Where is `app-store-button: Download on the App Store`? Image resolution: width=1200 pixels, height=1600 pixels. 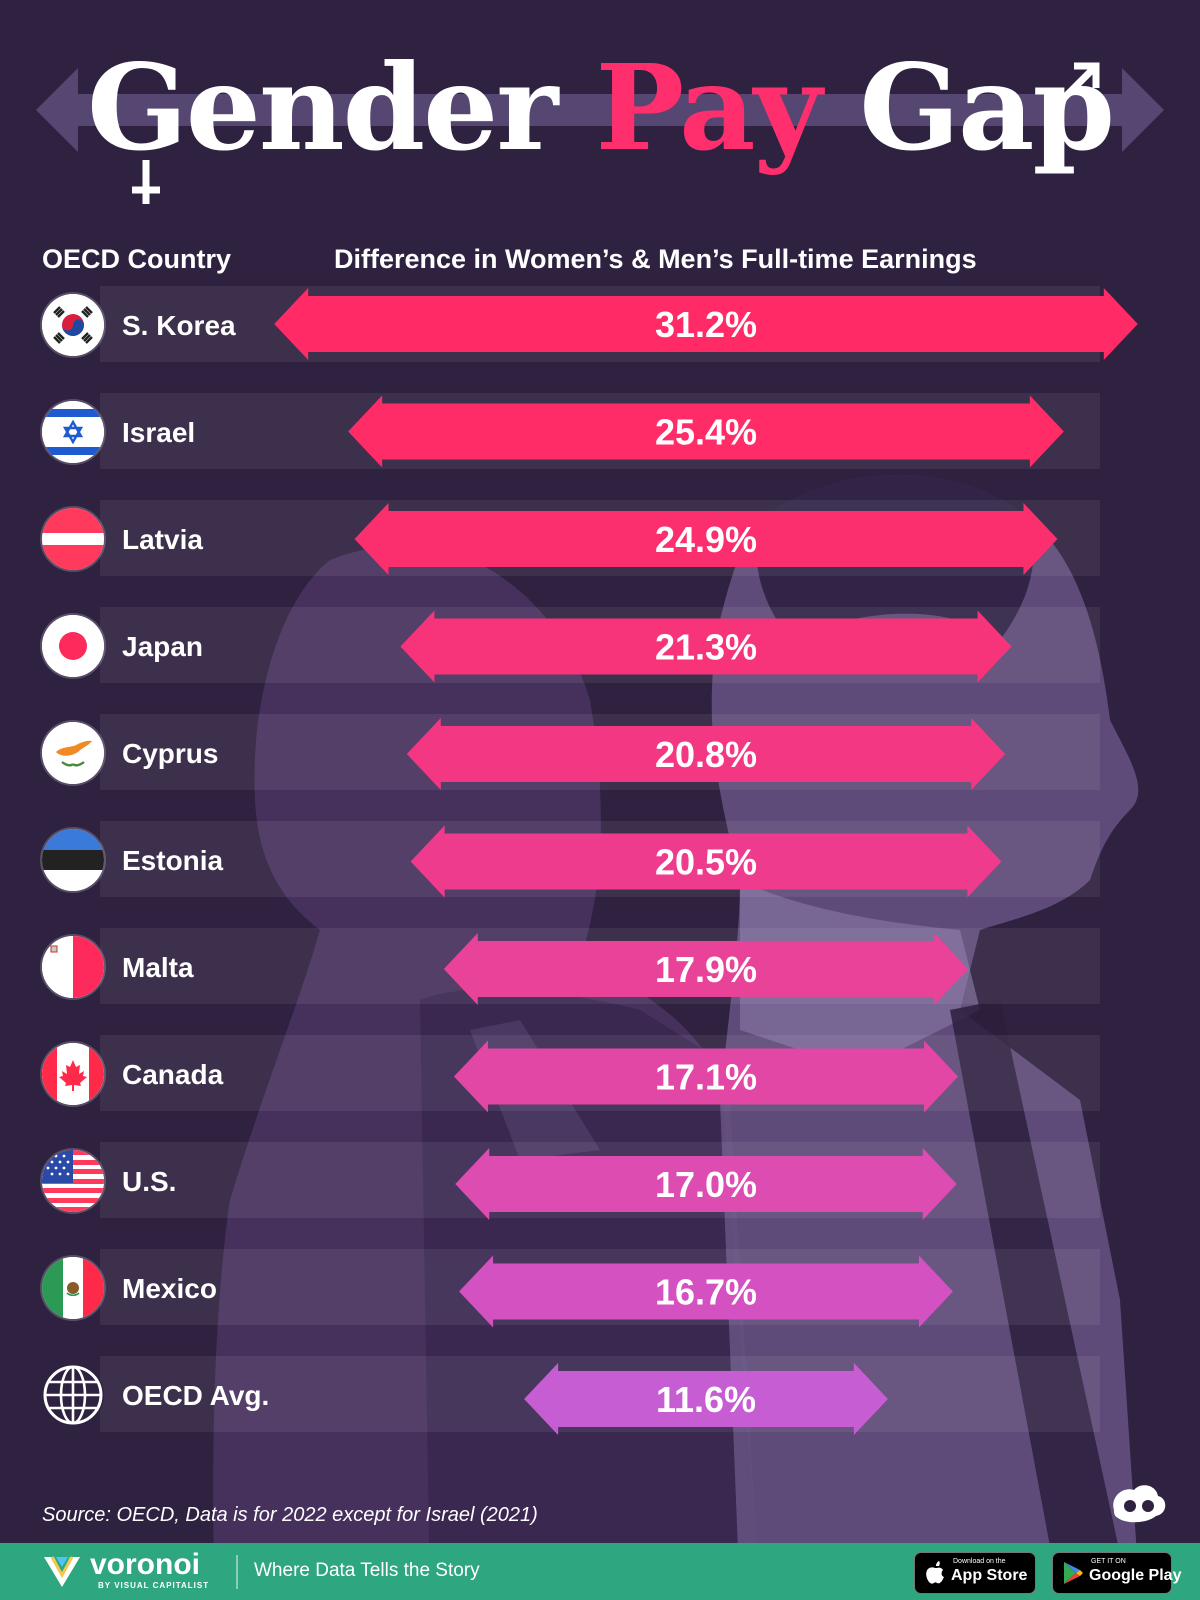
app-store-button: Download on the App Store is located at coordinates (975, 1573).